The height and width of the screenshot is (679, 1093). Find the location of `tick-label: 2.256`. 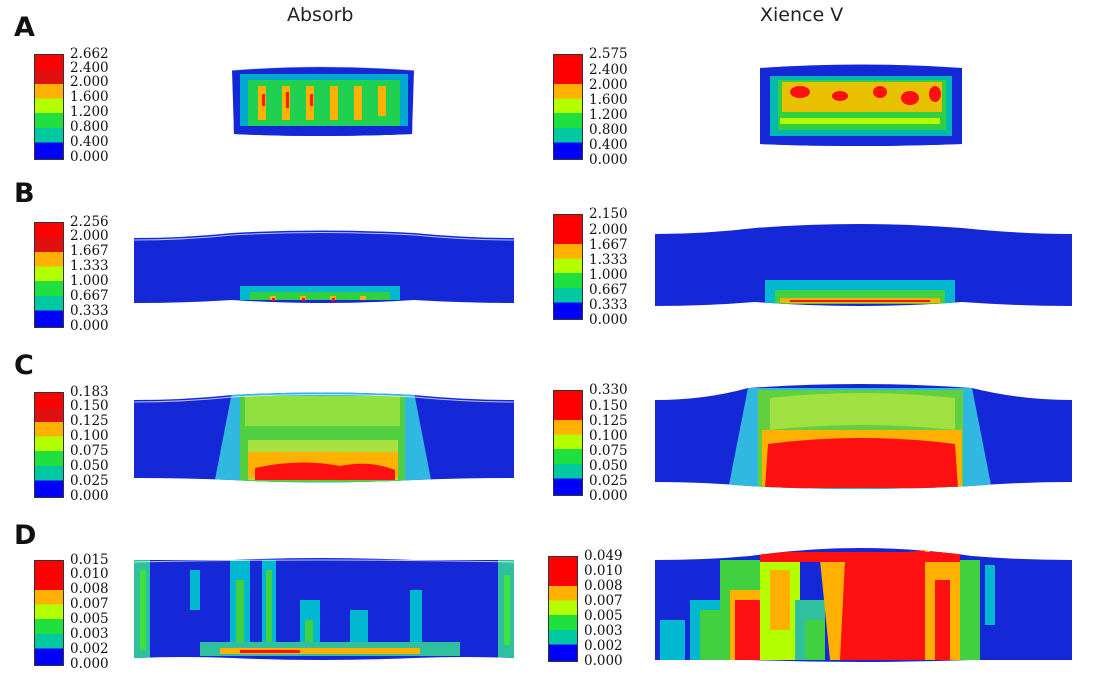

tick-label: 2.256 is located at coordinates (89, 222).